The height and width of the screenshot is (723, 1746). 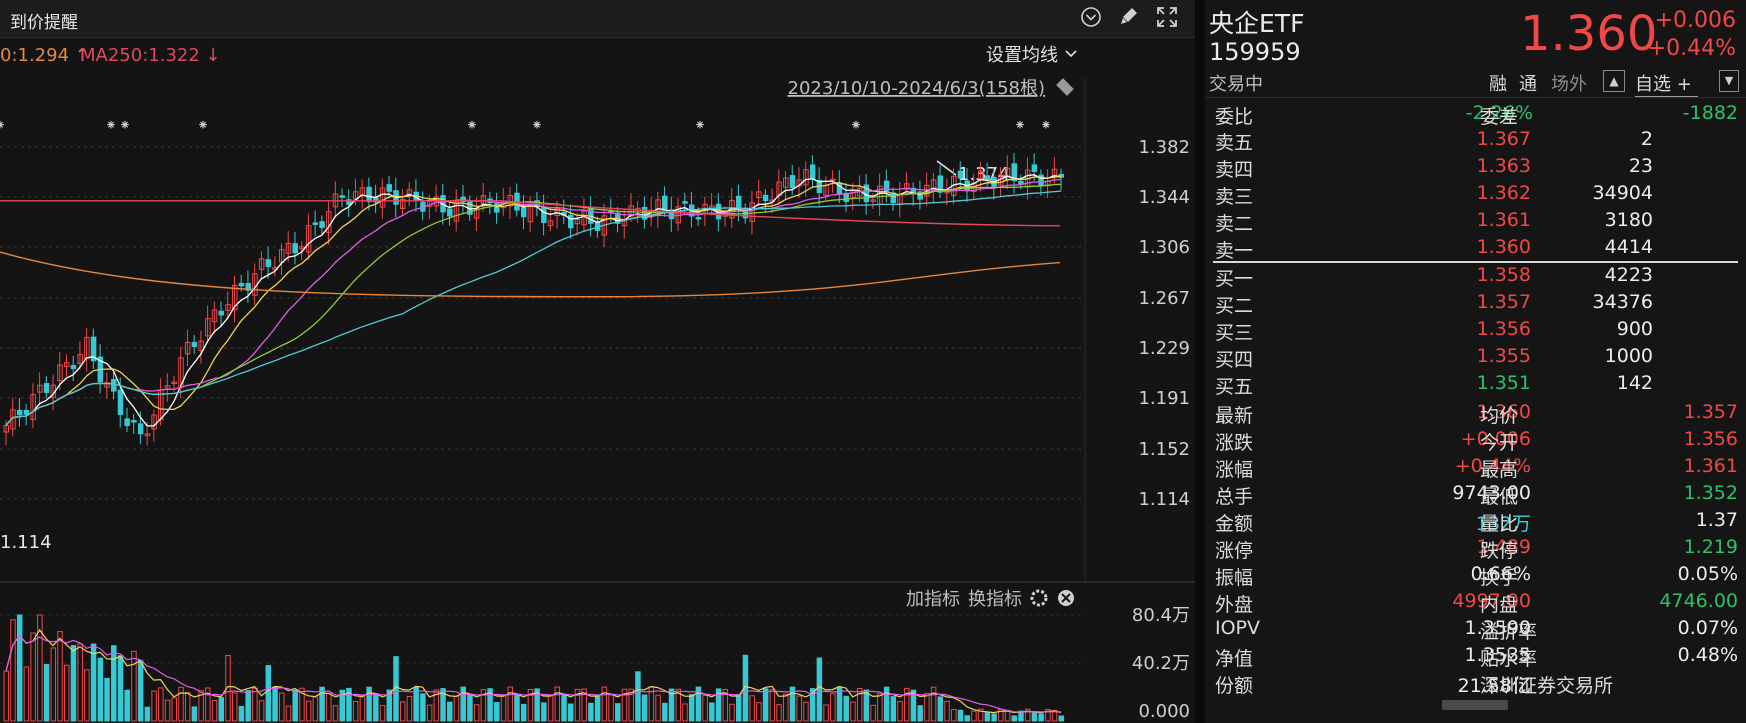 What do you see at coordinates (1499, 578) in the screenshot?
I see `stat-label: 换手` at bounding box center [1499, 578].